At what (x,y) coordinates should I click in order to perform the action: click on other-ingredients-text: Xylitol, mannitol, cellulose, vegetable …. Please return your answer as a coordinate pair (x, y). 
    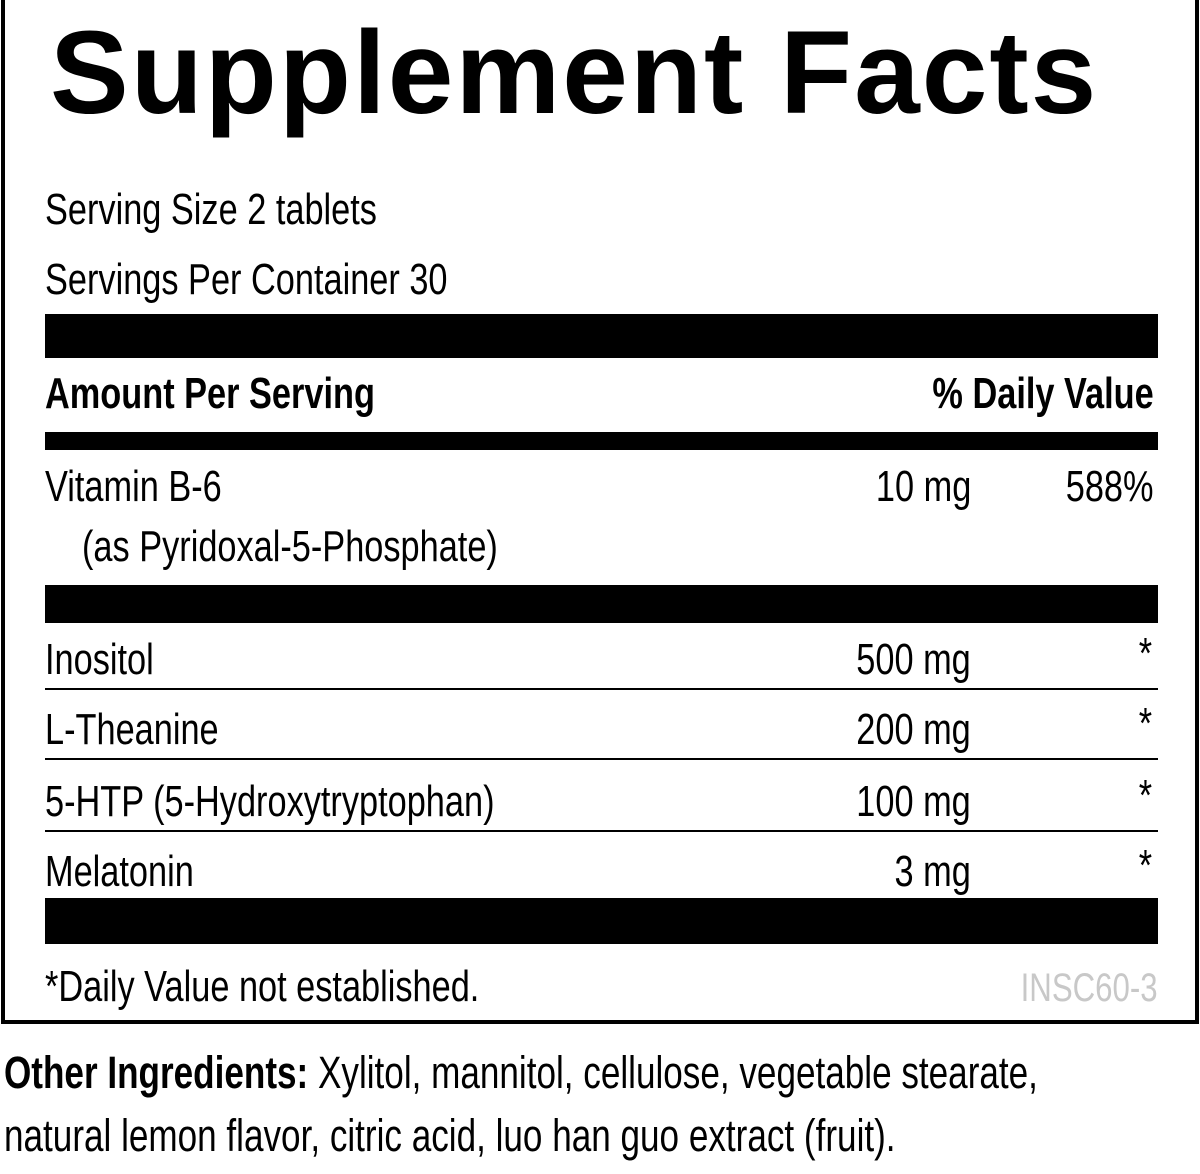
    Looking at the image, I should click on (673, 1072).